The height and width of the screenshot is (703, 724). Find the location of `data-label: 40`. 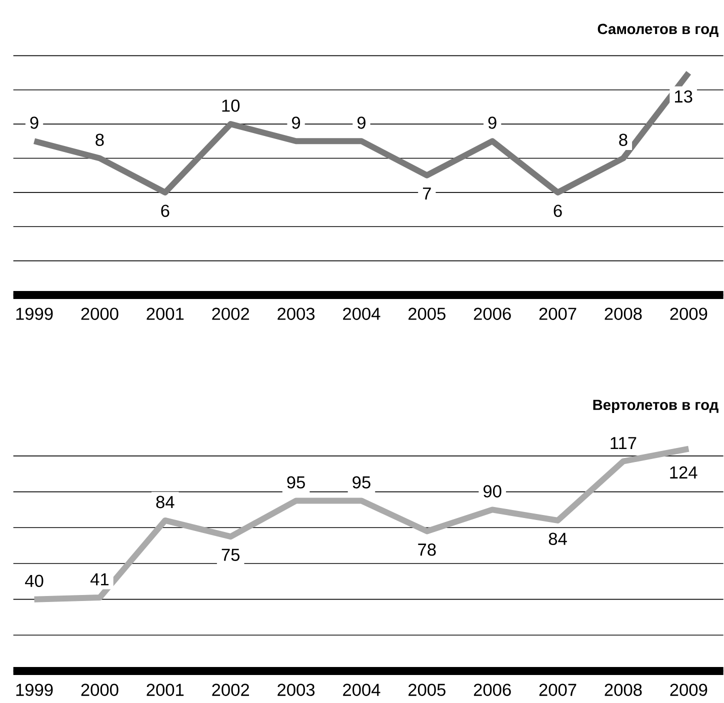

data-label: 40 is located at coordinates (34, 581).